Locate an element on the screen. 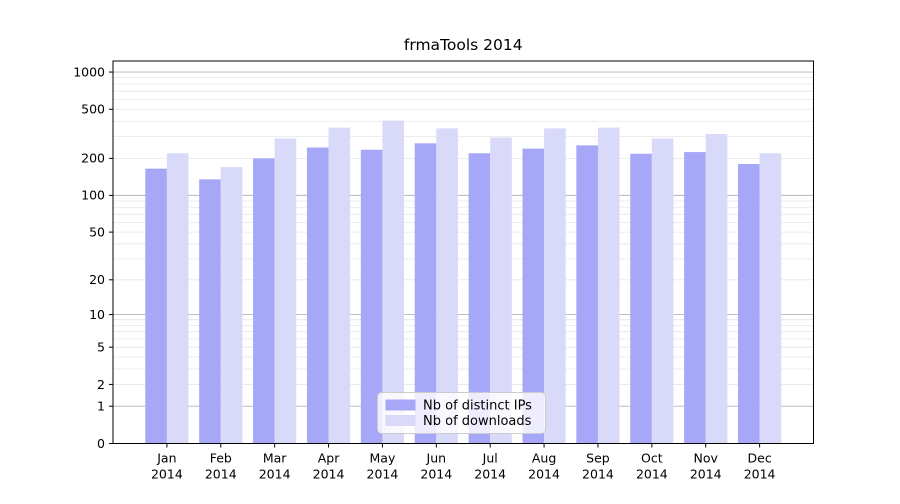 The image size is (900, 504). y-tick-label: 500 is located at coordinates (93, 109).